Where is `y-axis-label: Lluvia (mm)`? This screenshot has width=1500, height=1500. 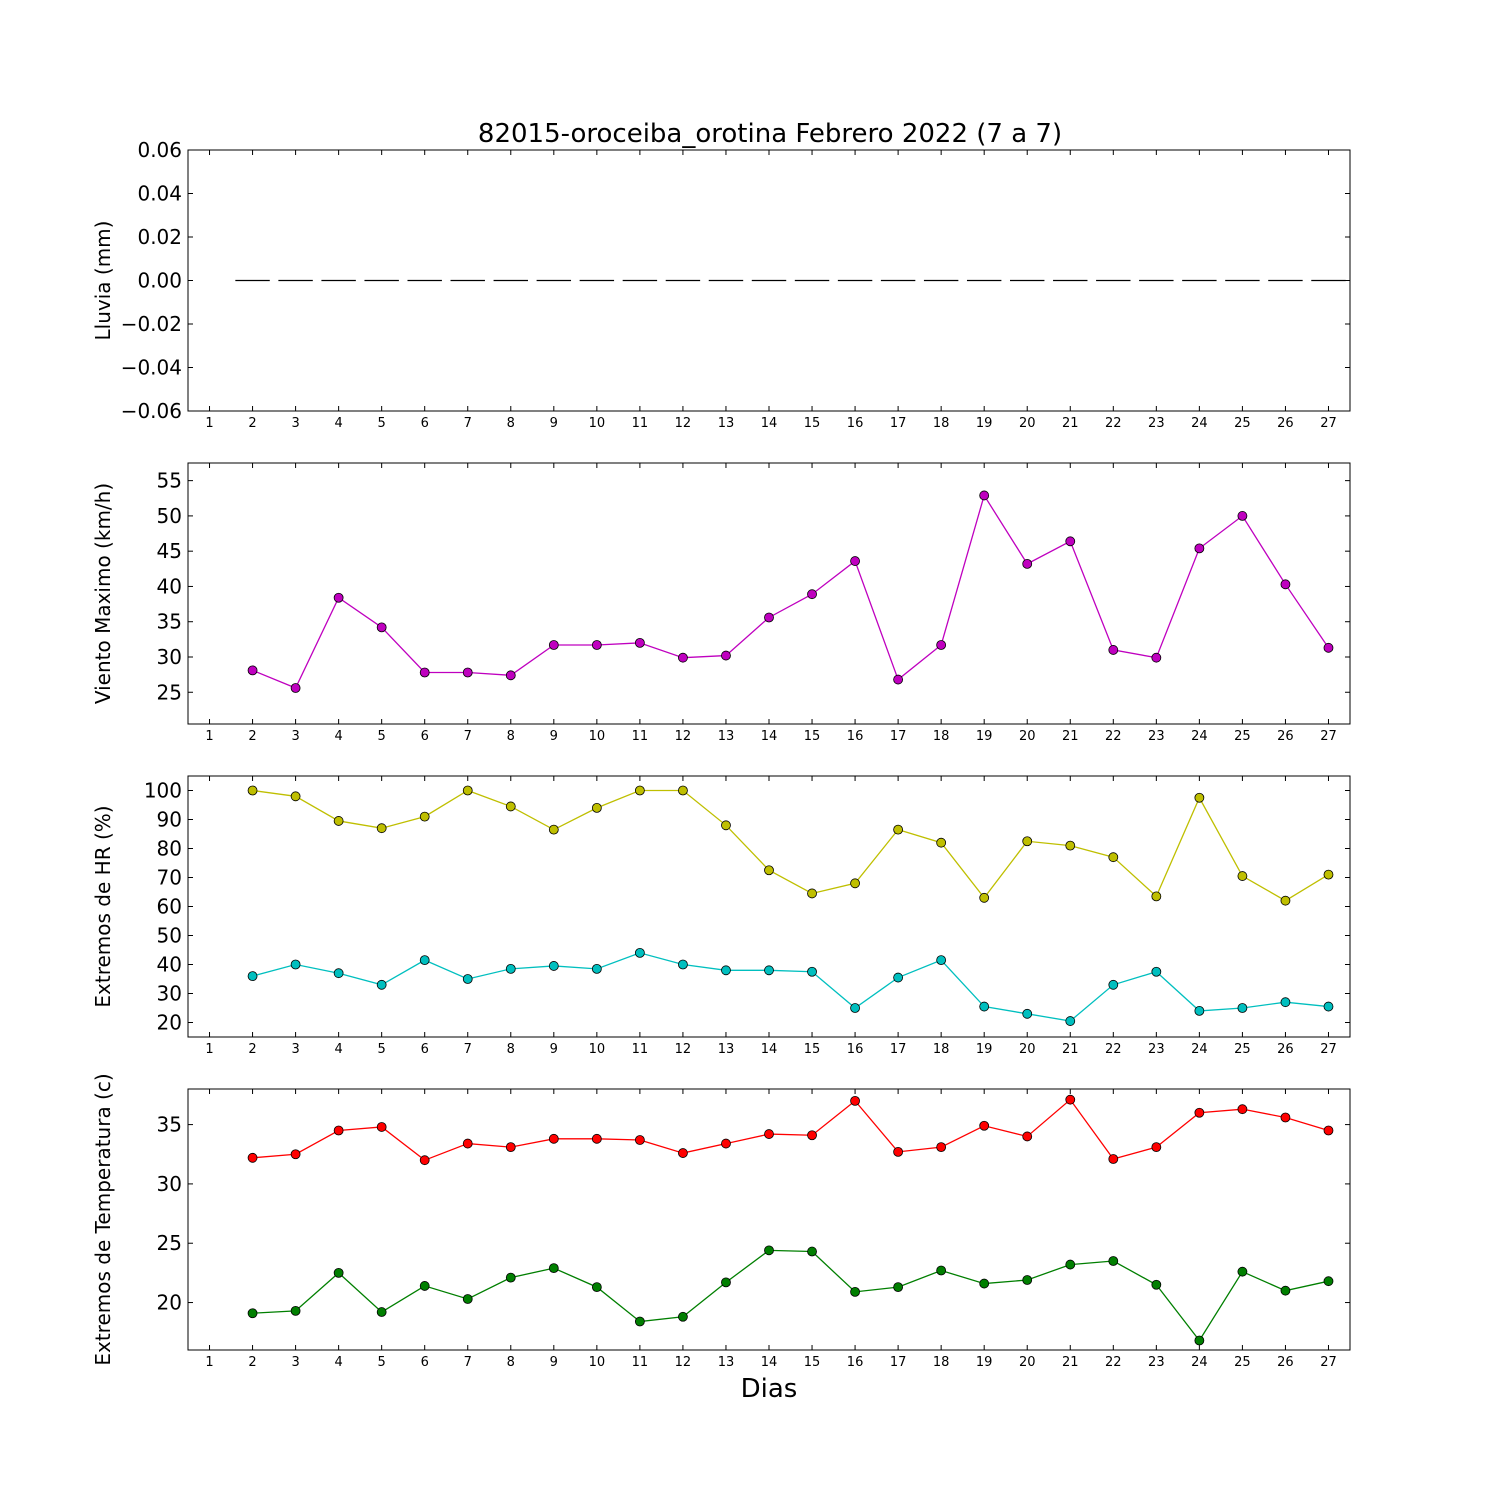
y-axis-label: Lluvia (mm) is located at coordinates (103, 281).